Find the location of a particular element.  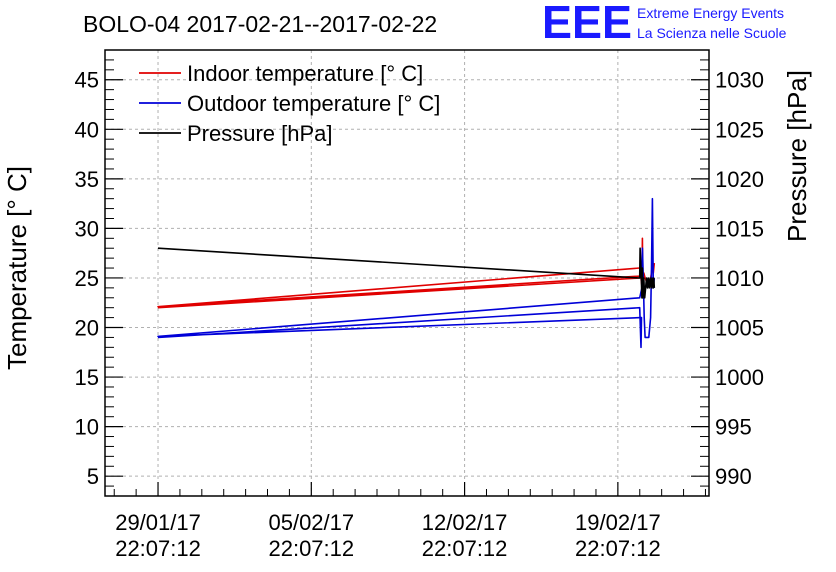

y2-tick-label: 1010 is located at coordinates (739, 278).